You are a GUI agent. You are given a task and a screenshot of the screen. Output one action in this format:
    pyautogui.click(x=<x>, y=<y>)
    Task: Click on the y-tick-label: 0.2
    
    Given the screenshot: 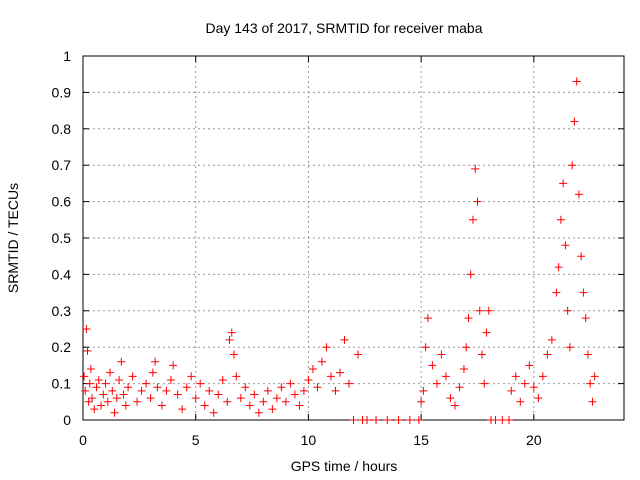 What is the action you would take?
    pyautogui.click(x=62, y=347)
    